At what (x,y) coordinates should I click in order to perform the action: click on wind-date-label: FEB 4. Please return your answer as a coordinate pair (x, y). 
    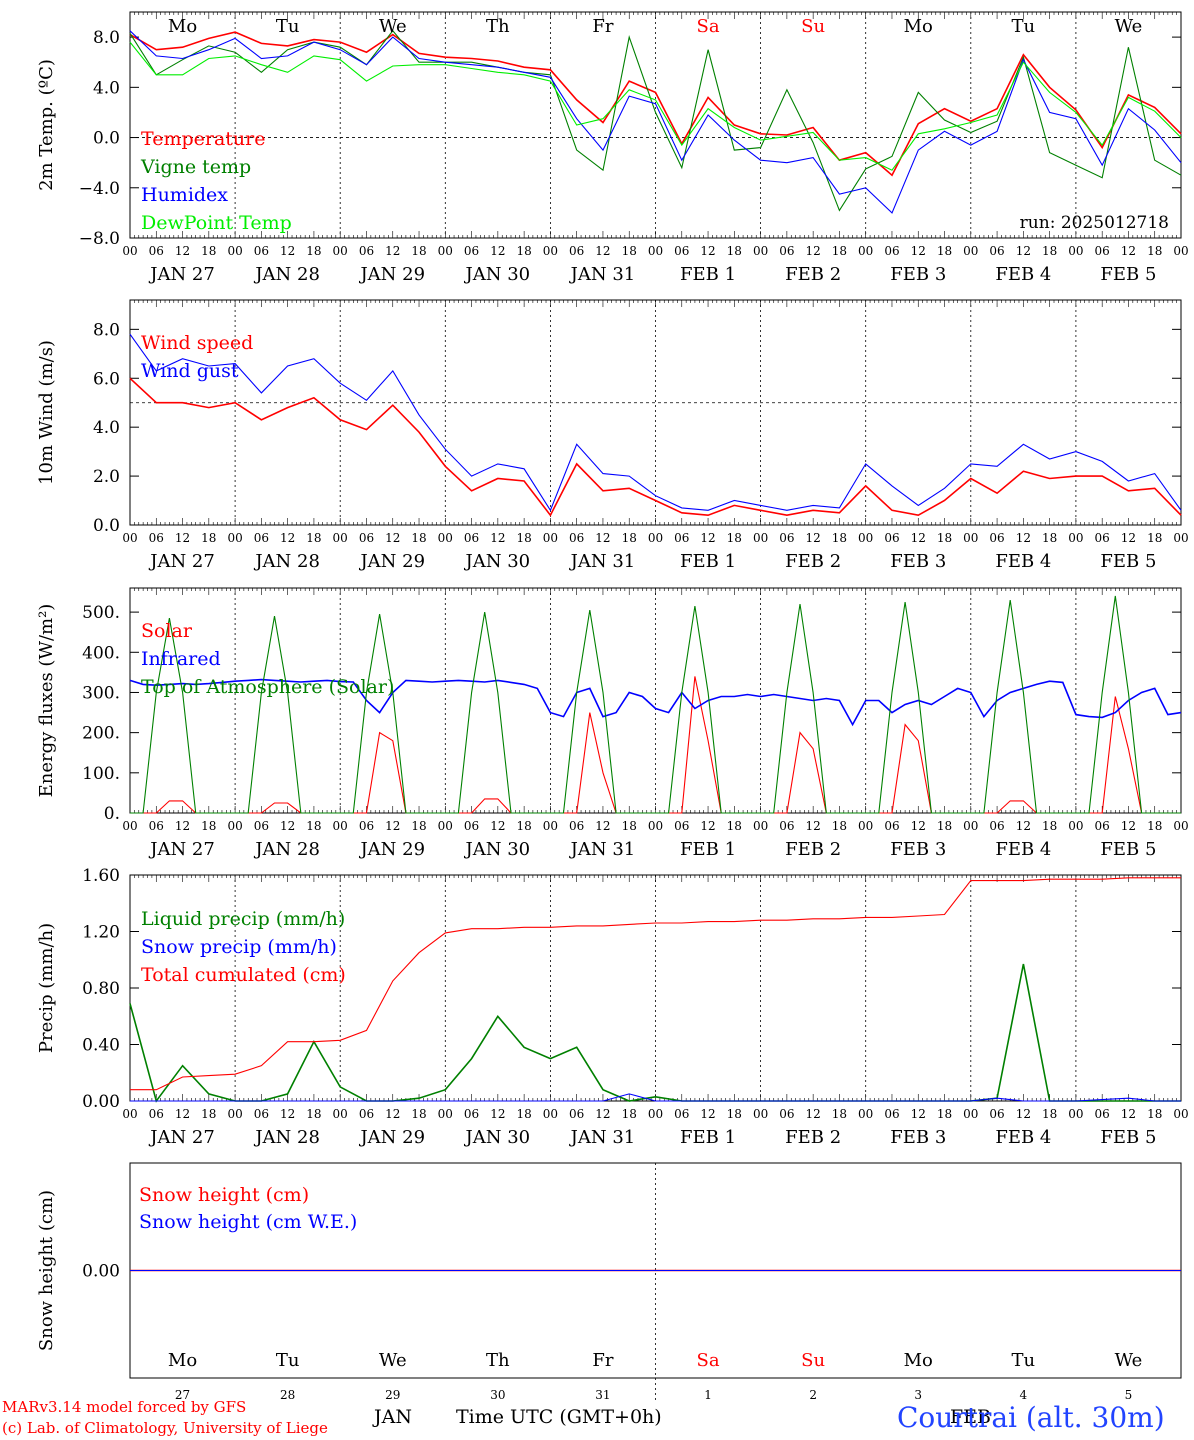
    Looking at the image, I should click on (1023, 561).